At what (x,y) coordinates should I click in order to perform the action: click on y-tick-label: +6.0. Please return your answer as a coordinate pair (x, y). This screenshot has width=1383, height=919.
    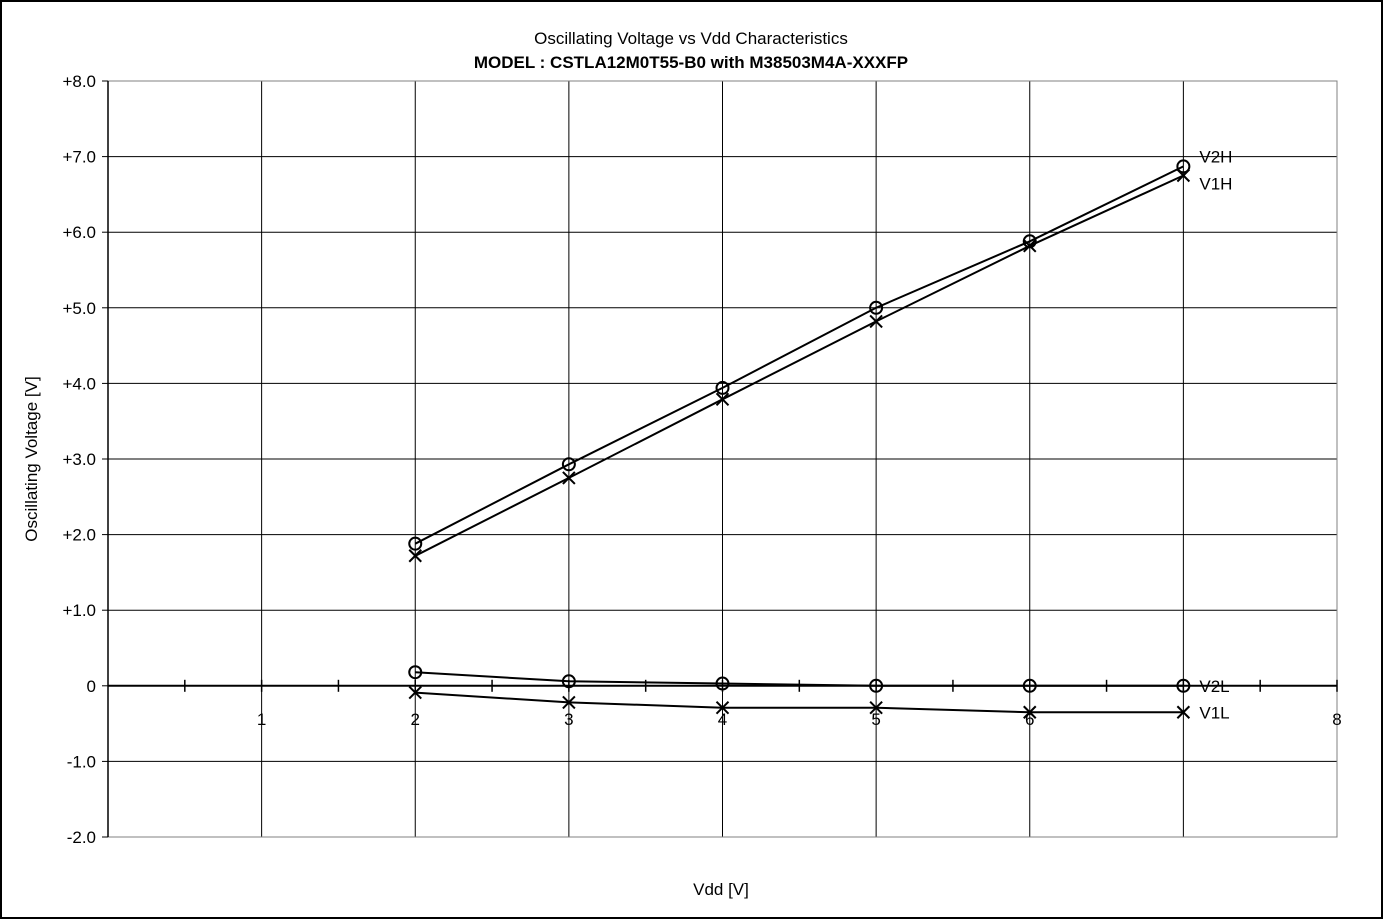
    Looking at the image, I should click on (79, 232).